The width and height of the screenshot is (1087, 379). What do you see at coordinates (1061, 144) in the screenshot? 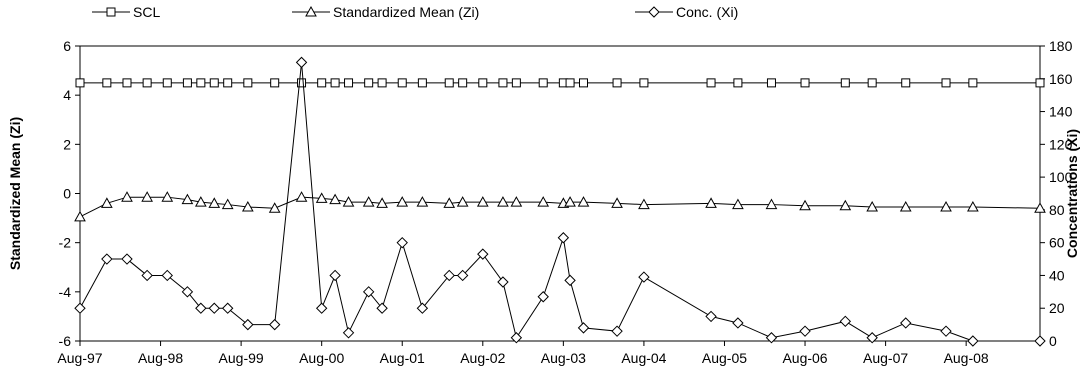
I see `y-right-tick-label: 120` at bounding box center [1061, 144].